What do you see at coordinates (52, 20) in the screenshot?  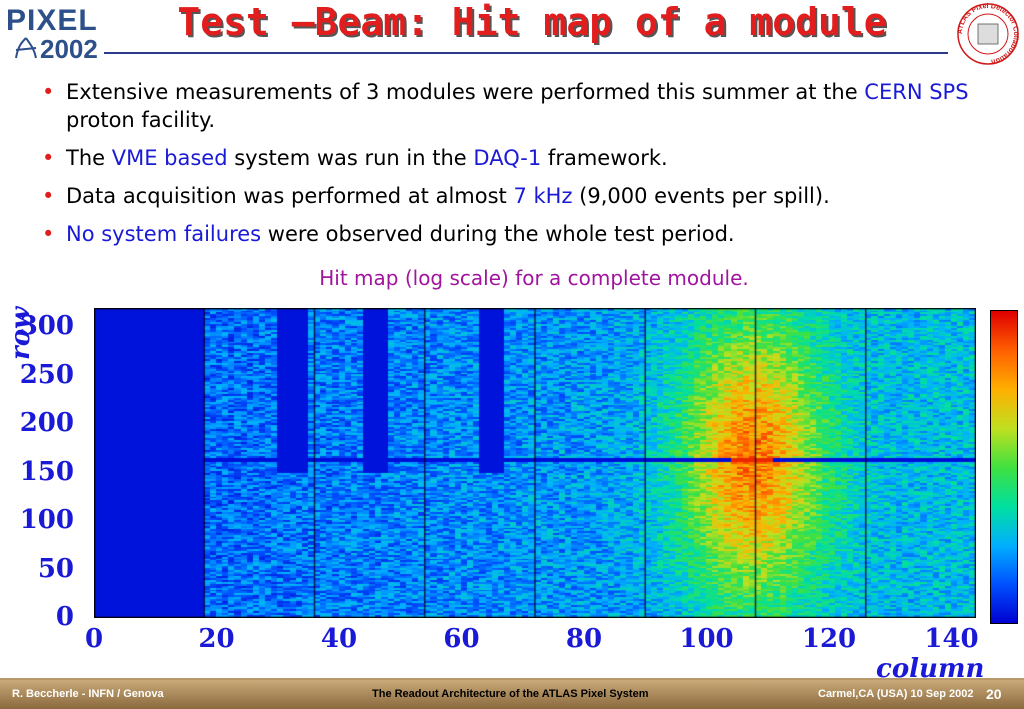 I see `logo-line-1: PIXEL` at bounding box center [52, 20].